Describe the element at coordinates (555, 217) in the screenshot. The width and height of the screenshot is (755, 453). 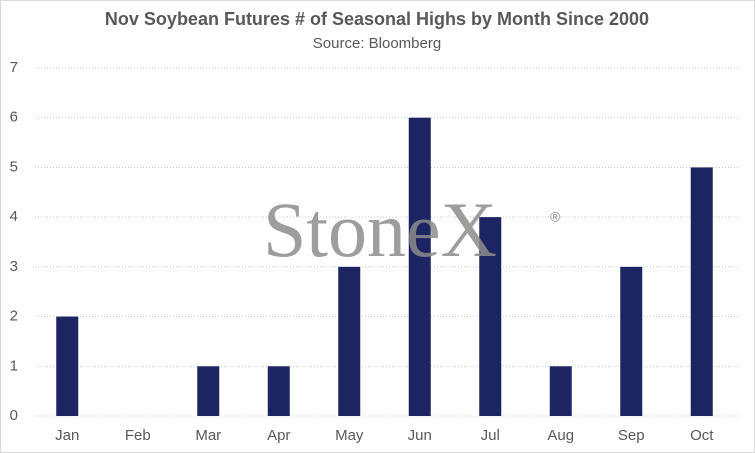
I see `watermark-mark: ®` at that location.